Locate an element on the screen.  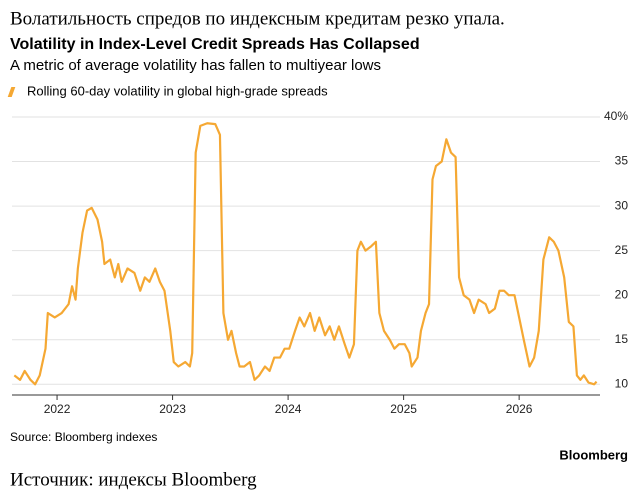
translated-source: Источник: индексы Bloomberg is located at coordinates (133, 479).